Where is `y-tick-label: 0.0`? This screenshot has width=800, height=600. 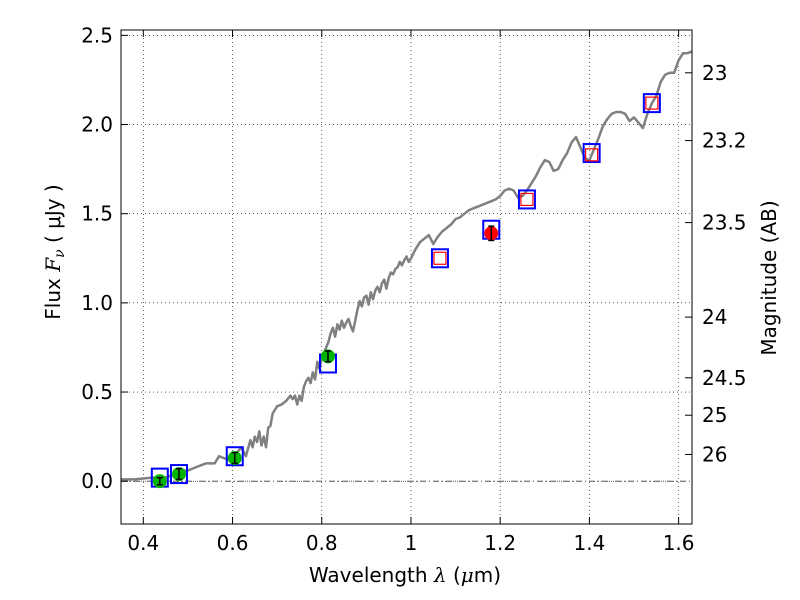
y-tick-label: 0.0 is located at coordinates (97, 481).